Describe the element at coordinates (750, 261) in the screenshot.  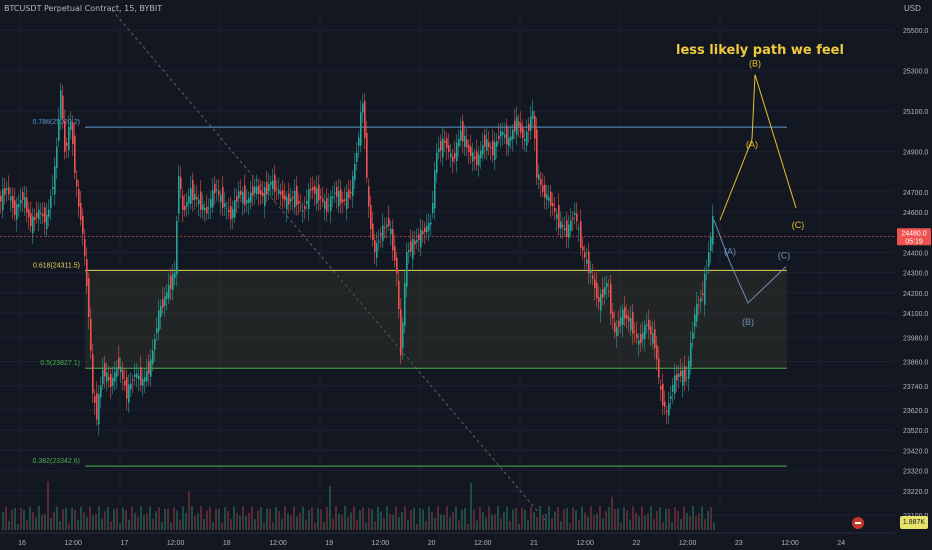
I see `bearish-projection-path` at that location.